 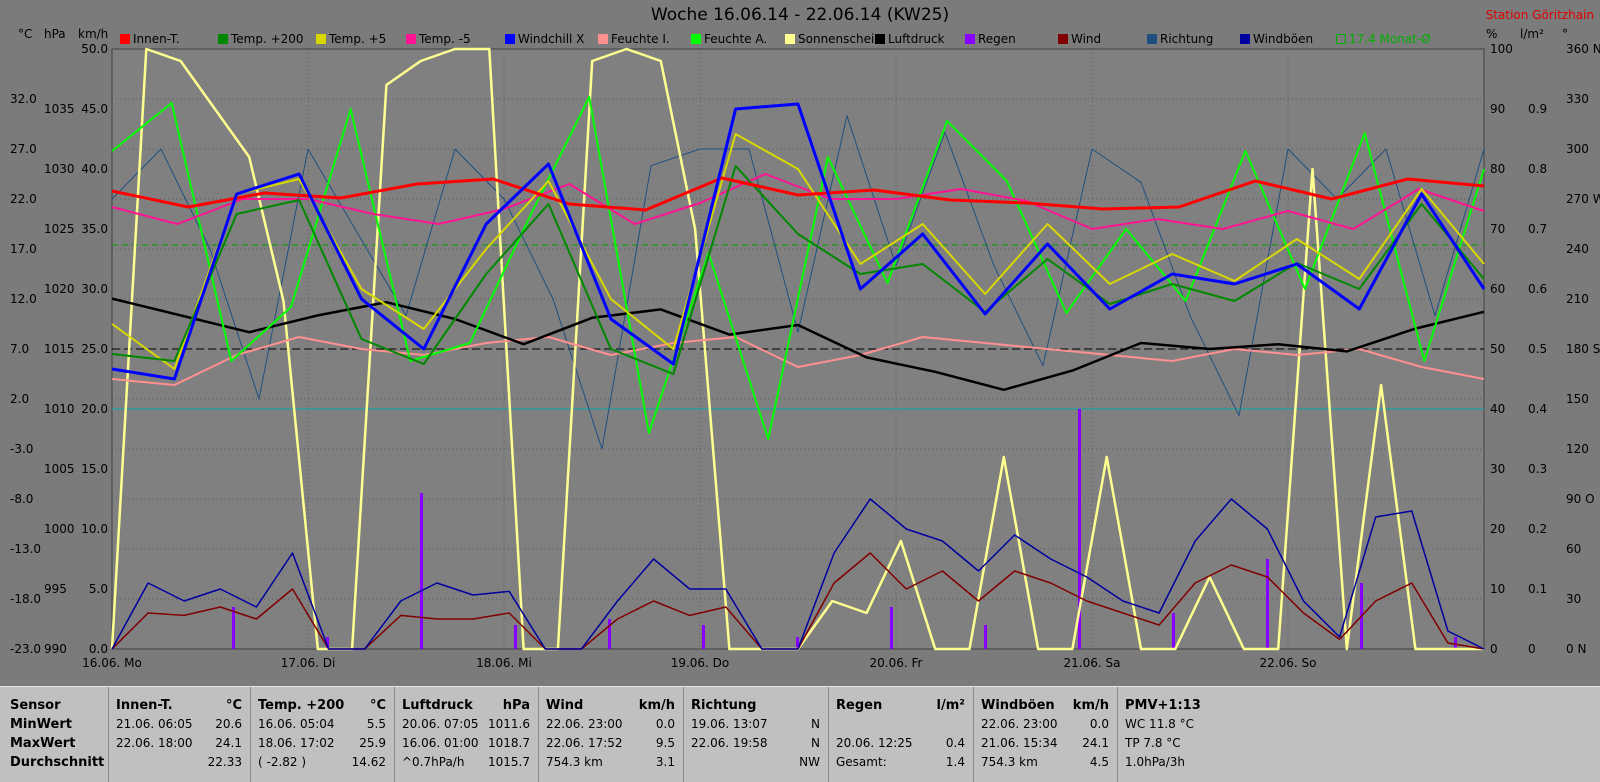 I want to click on tick-label-temp_c: -3.0, so click(x=21, y=449).